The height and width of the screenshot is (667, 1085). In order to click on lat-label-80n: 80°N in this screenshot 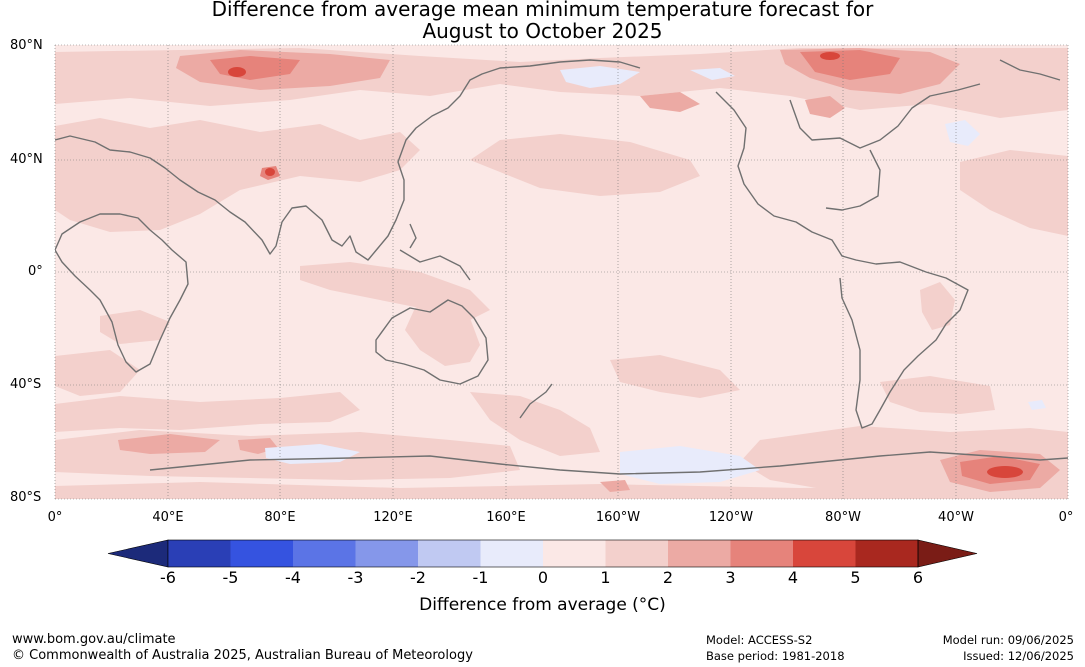, I will do `click(26, 45)`.